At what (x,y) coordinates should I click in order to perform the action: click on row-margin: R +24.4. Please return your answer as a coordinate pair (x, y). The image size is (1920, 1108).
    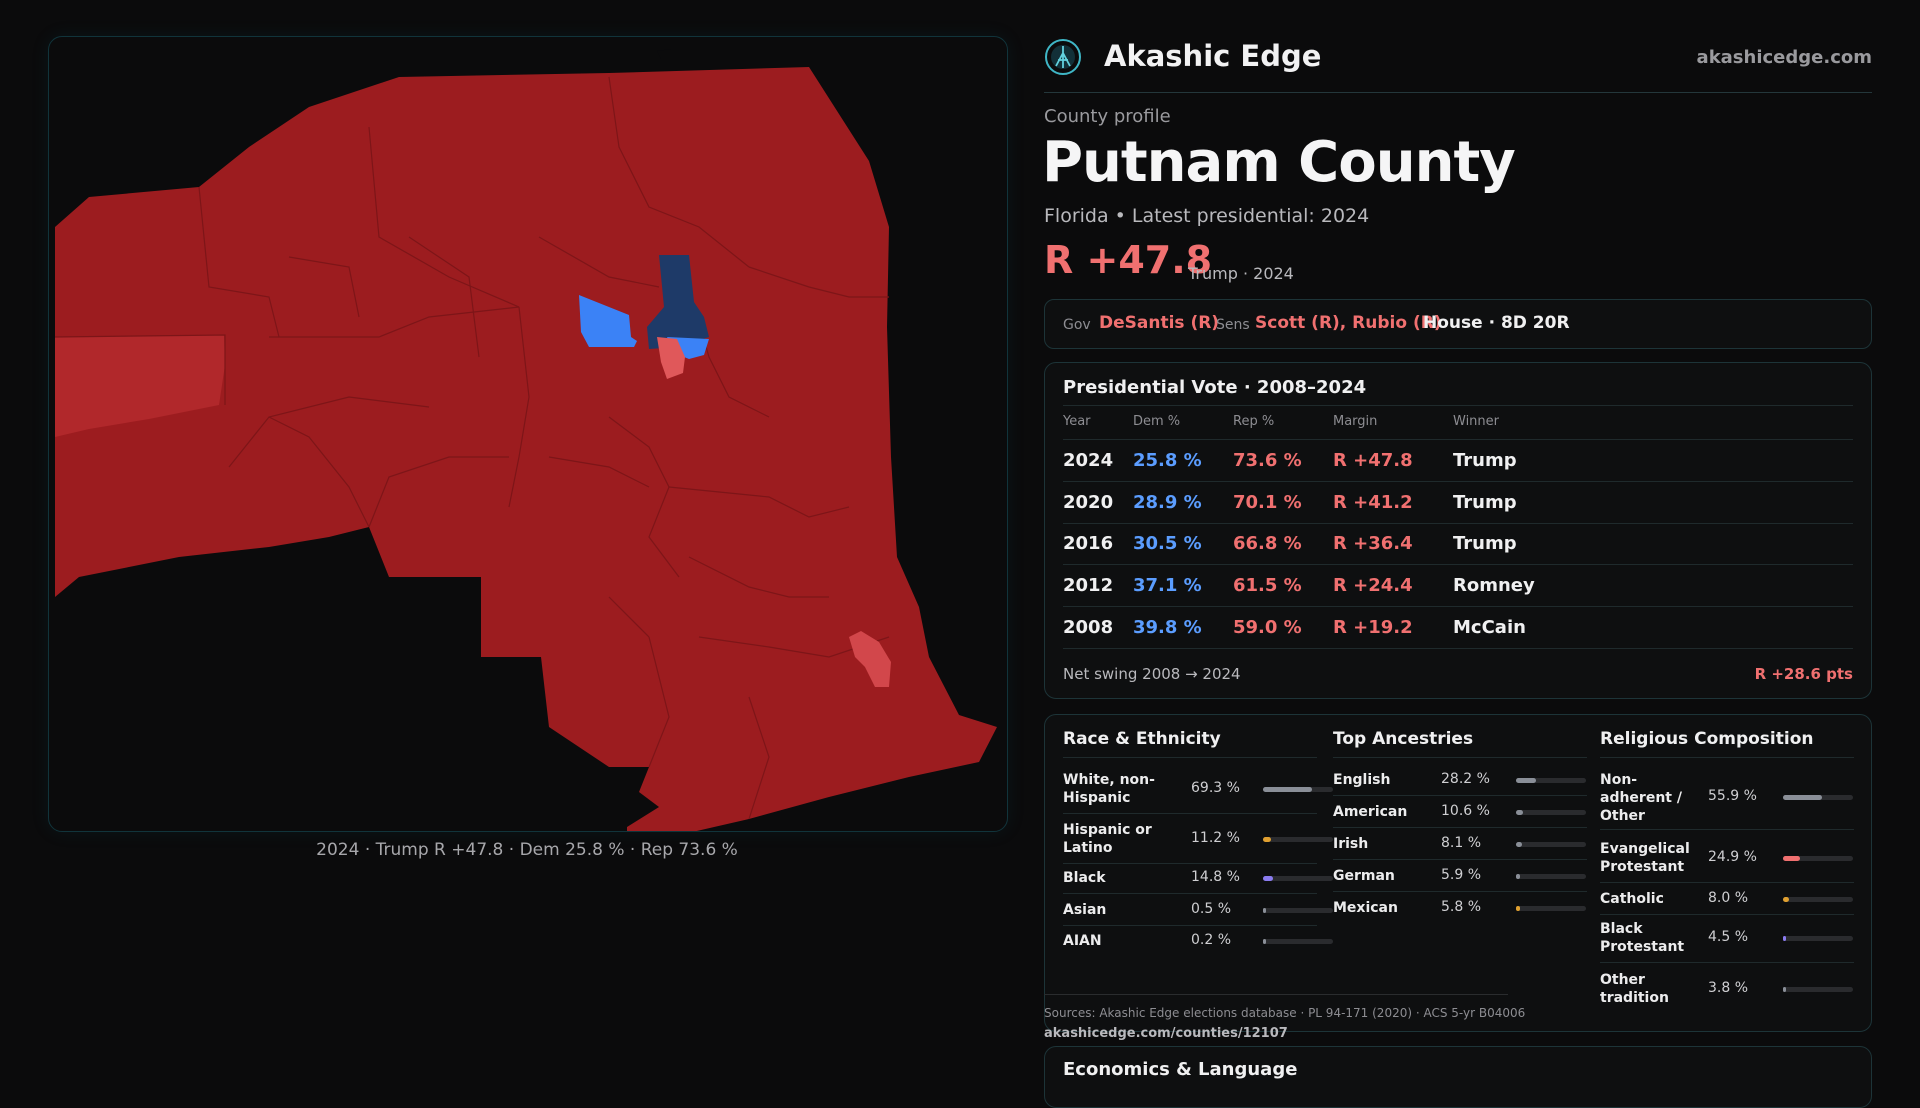
    Looking at the image, I should click on (1373, 585).